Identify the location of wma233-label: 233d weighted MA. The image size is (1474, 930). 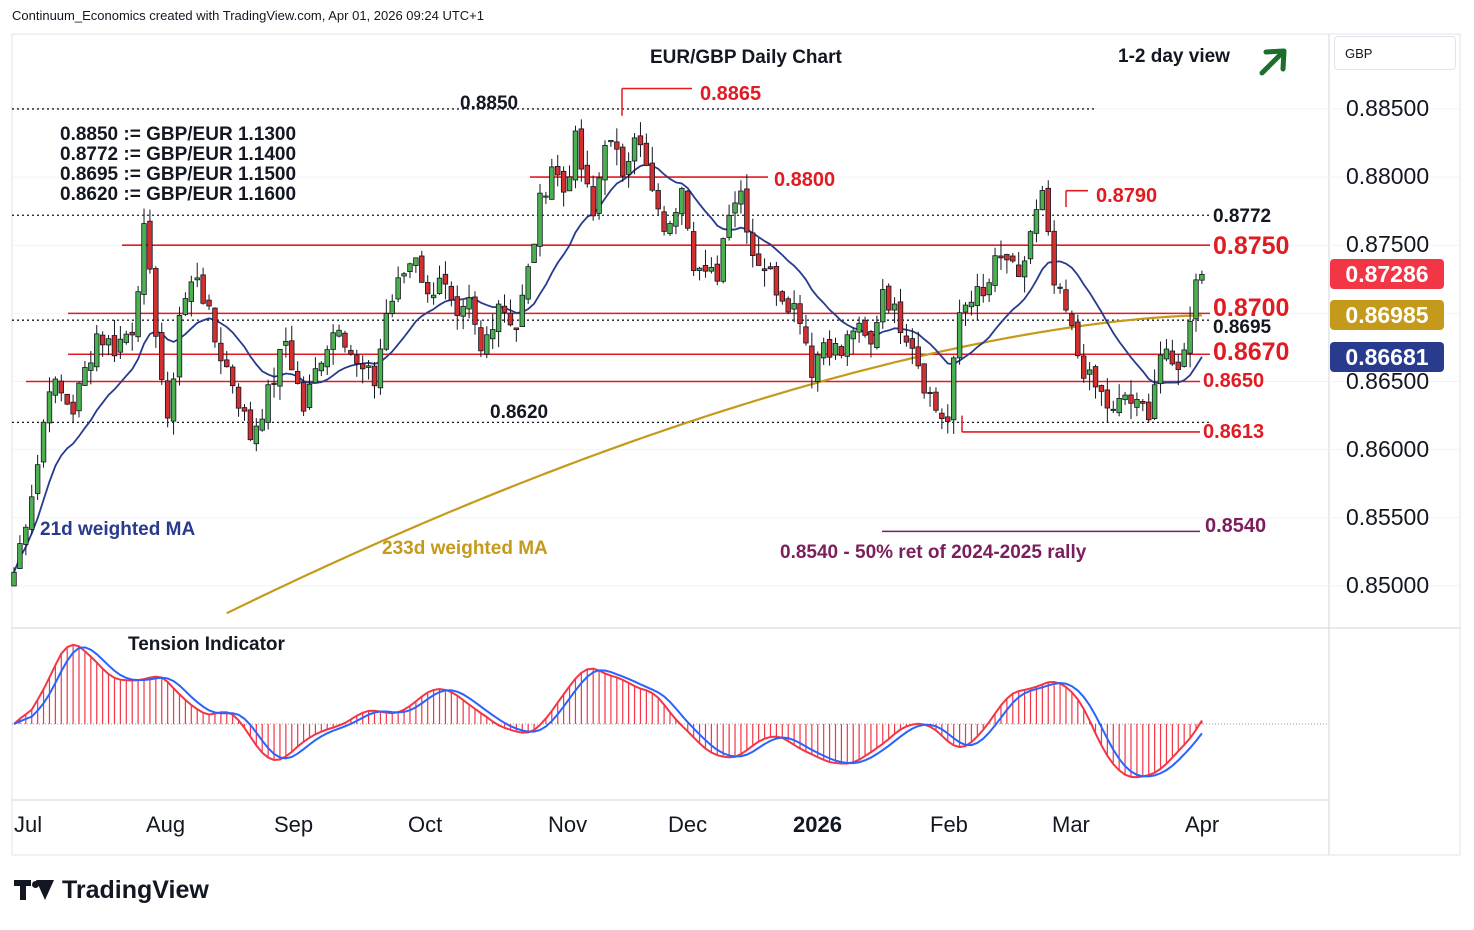
(465, 548).